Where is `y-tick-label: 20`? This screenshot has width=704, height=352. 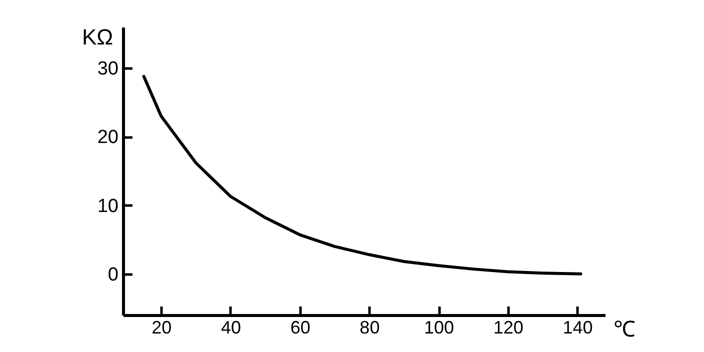
y-tick-label: 20 is located at coordinates (107, 137).